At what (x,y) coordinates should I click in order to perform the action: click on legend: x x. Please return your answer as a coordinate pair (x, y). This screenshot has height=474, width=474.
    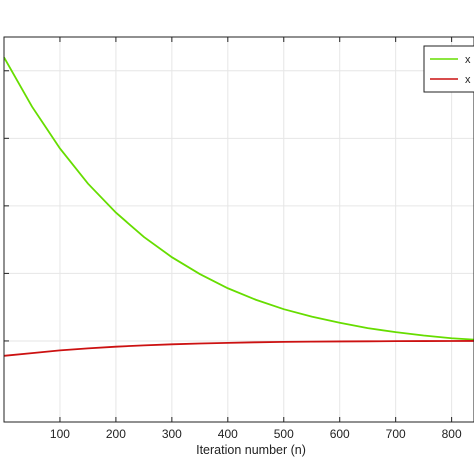
    Looking at the image, I should click on (448, 69).